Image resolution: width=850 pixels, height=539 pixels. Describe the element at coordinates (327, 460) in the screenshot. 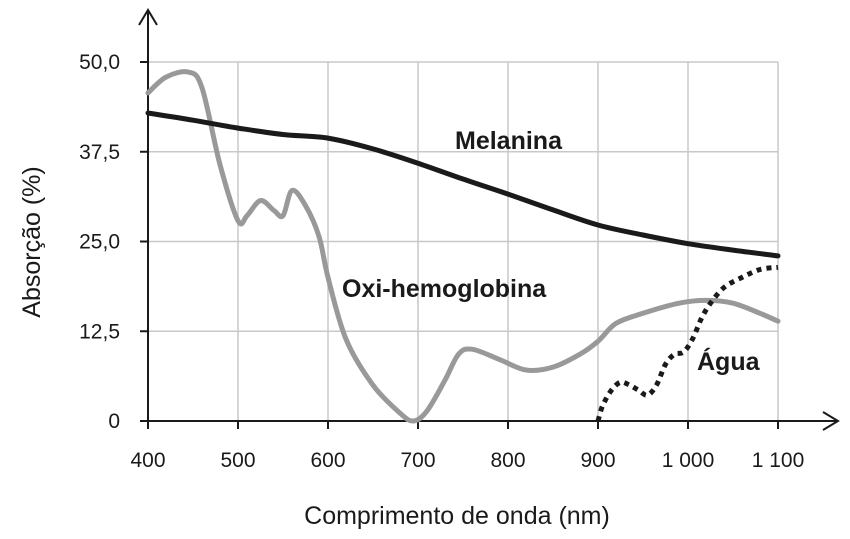

I see `x-tick-label-2: 600` at that location.